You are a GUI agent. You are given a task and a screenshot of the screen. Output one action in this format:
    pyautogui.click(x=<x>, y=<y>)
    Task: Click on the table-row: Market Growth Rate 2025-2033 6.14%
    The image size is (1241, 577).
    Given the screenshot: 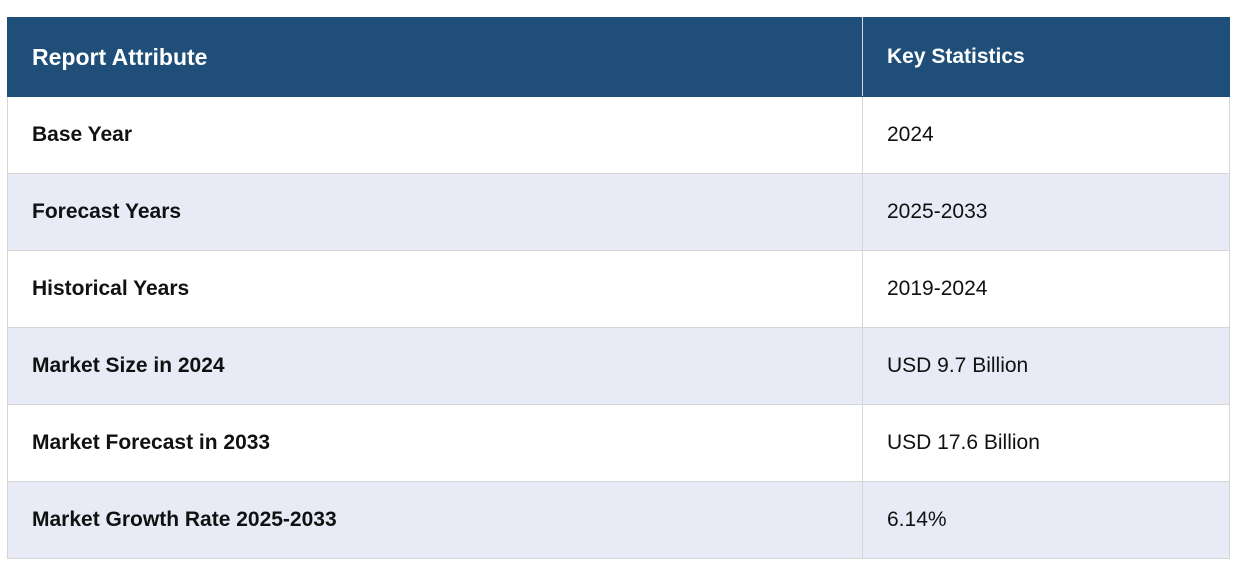 What is the action you would take?
    pyautogui.click(x=618, y=520)
    